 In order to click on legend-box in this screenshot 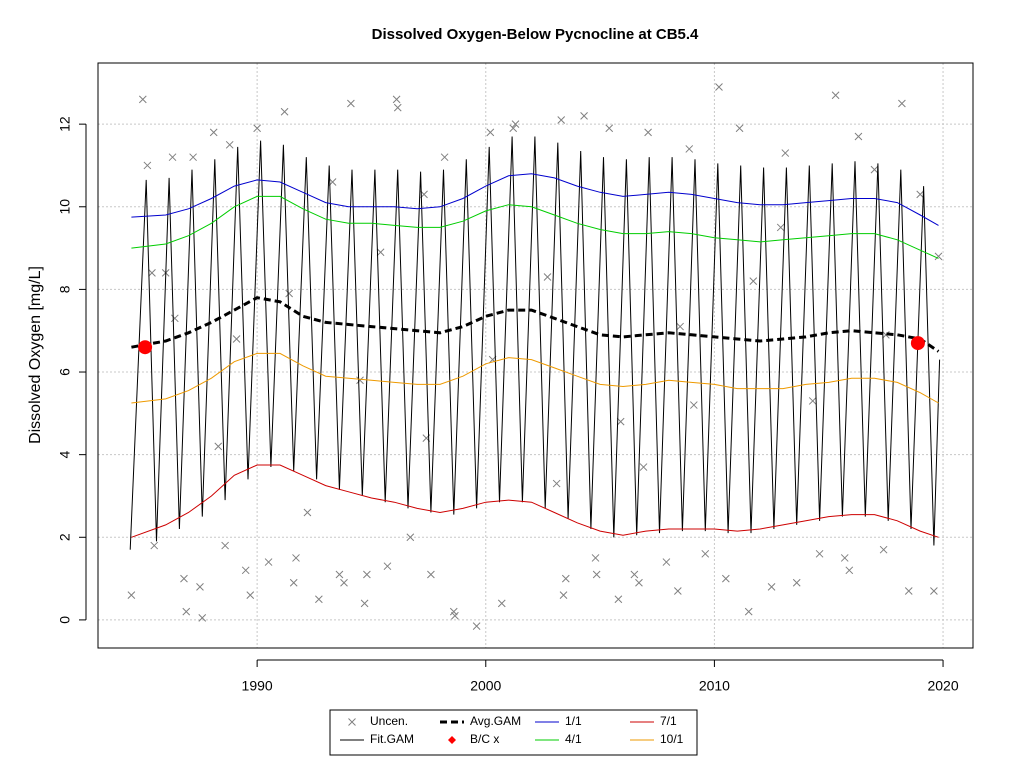, I will do `click(513, 732)`.